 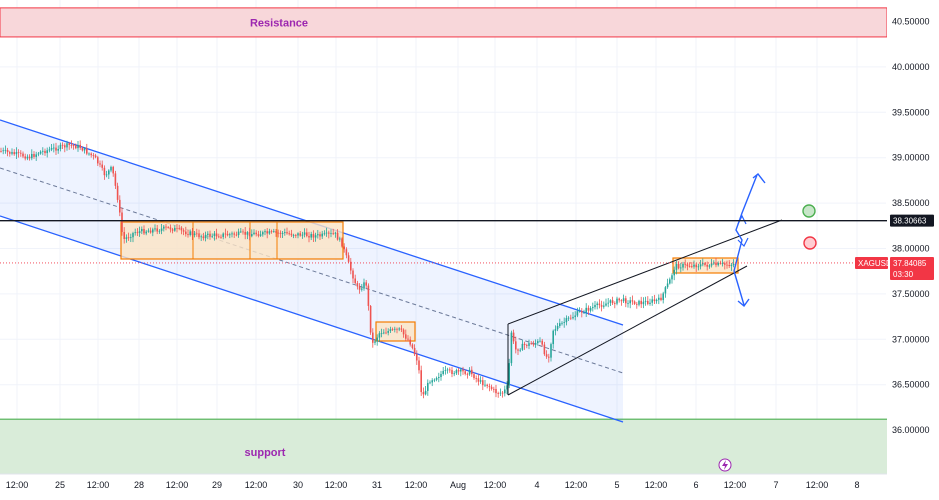 What do you see at coordinates (809, 211) in the screenshot?
I see `target-marker` at bounding box center [809, 211].